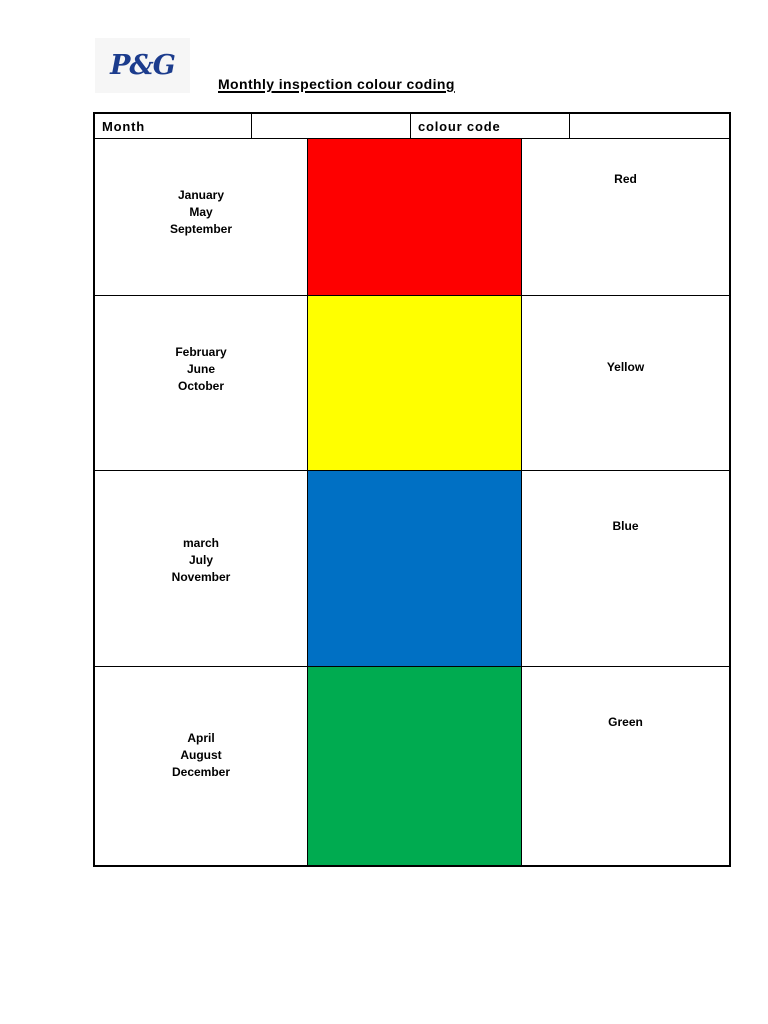 This screenshot has height=1024, width=768. Describe the element at coordinates (490, 126) in the screenshot. I see `header-cell-colour-code: colour code` at that location.